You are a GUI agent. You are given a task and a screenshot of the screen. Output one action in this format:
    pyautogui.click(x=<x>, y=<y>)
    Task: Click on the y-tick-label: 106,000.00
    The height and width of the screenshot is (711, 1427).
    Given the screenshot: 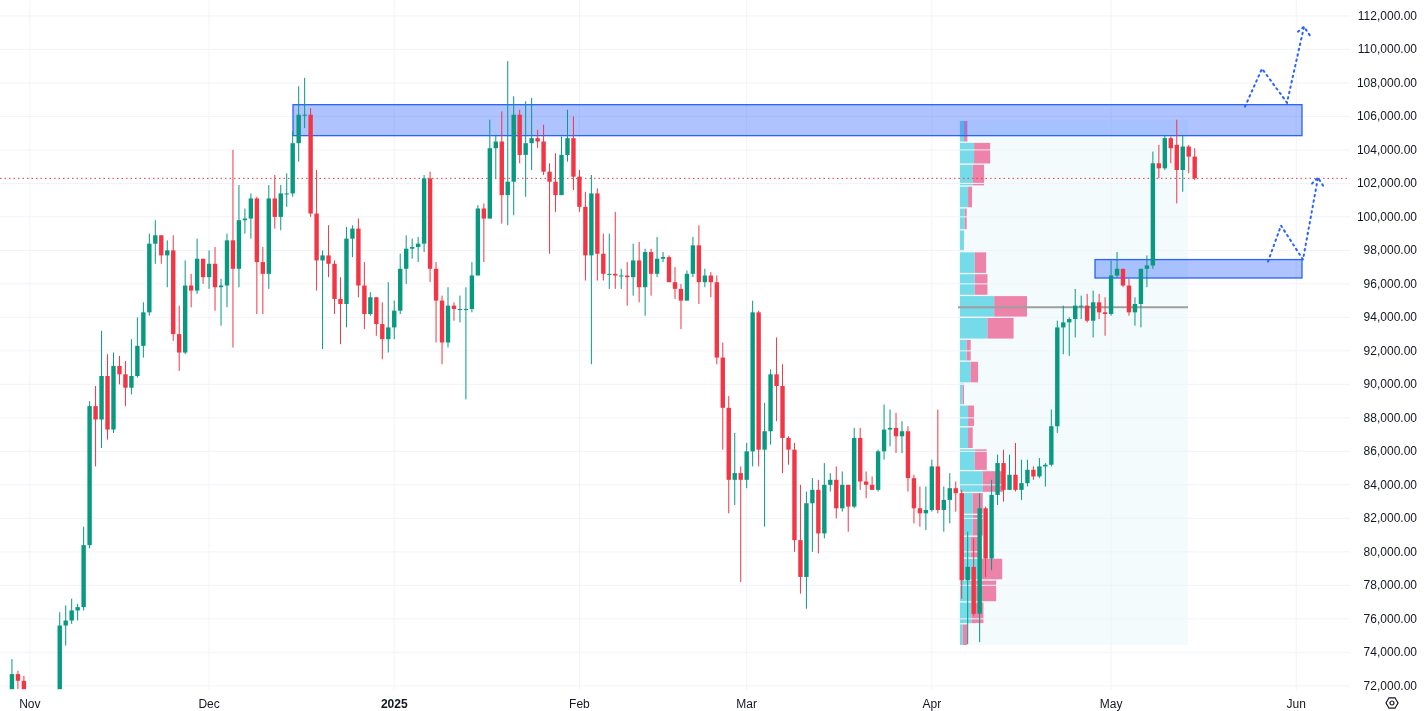 What is the action you would take?
    pyautogui.click(x=1387, y=116)
    